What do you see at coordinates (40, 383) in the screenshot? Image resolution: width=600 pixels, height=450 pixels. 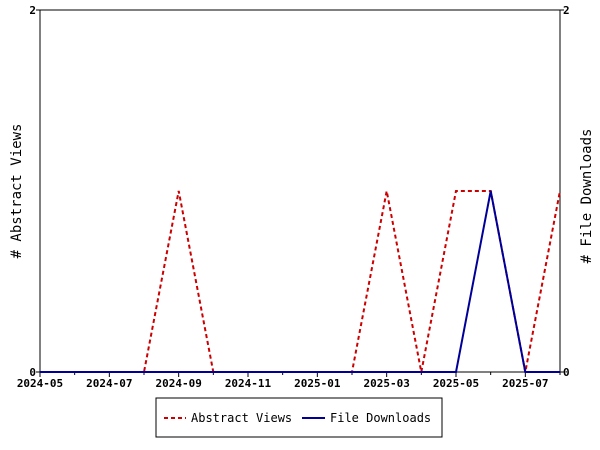 I see `x-tick-label: 2024-05` at bounding box center [40, 383].